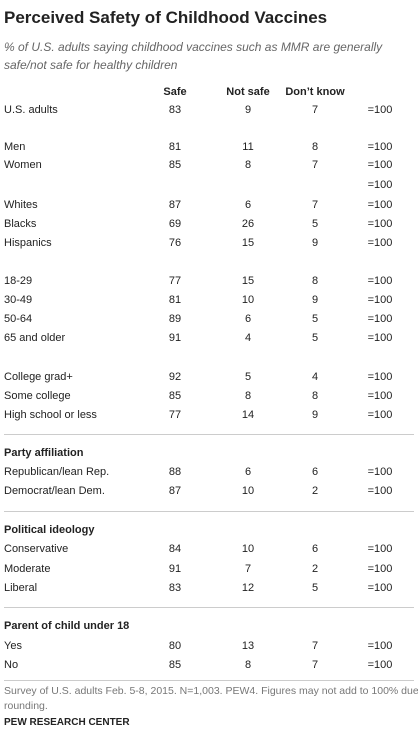 The width and height of the screenshot is (418, 747). I want to click on cell: 13, so click(248, 646).